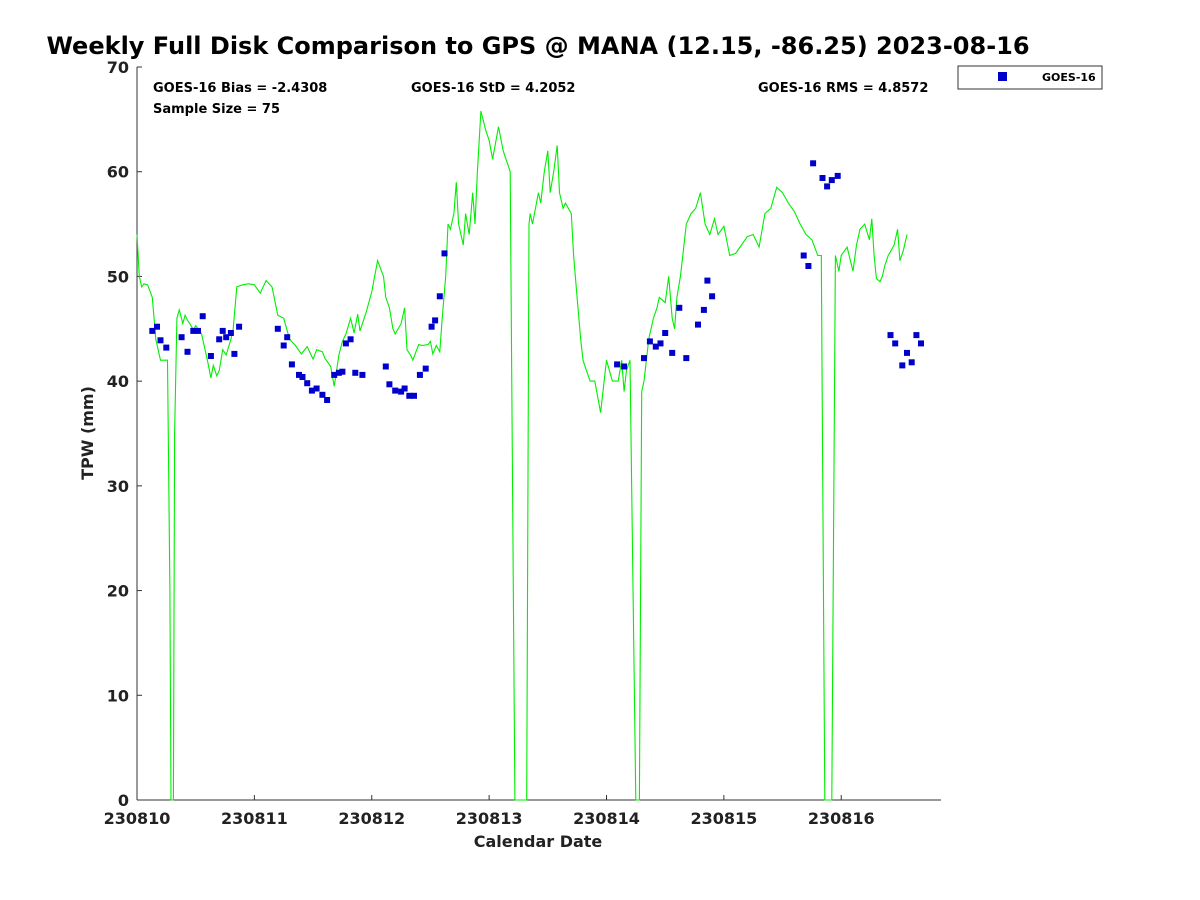 This screenshot has height=900, width=1200. I want to click on x-tick-label: 230813, so click(489, 818).